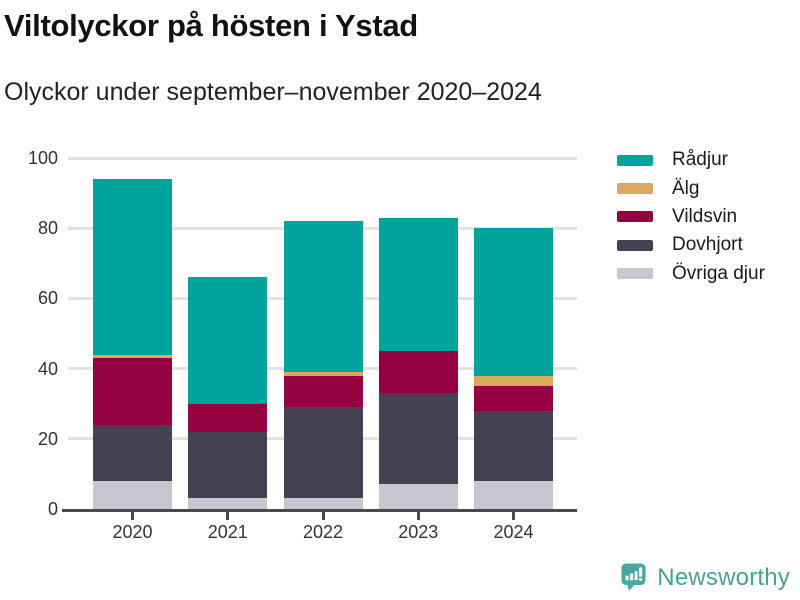 The height and width of the screenshot is (600, 800). Describe the element at coordinates (705, 216) in the screenshot. I see `legend-label: Vildsvin` at that location.